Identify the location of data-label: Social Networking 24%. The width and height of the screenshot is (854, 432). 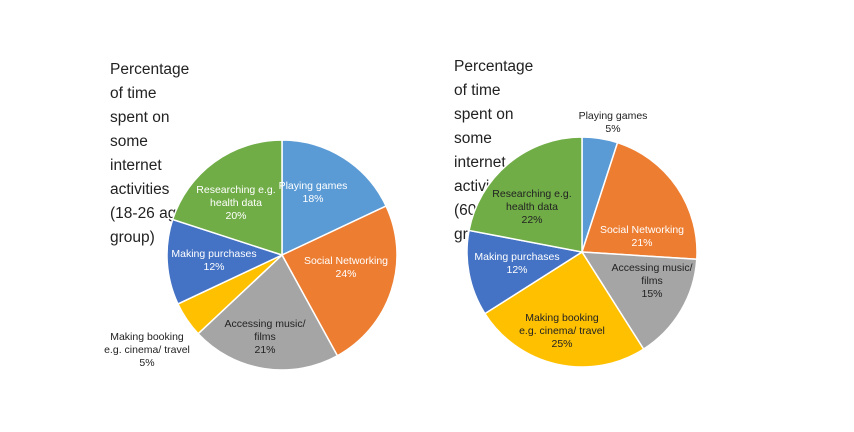
(346, 267).